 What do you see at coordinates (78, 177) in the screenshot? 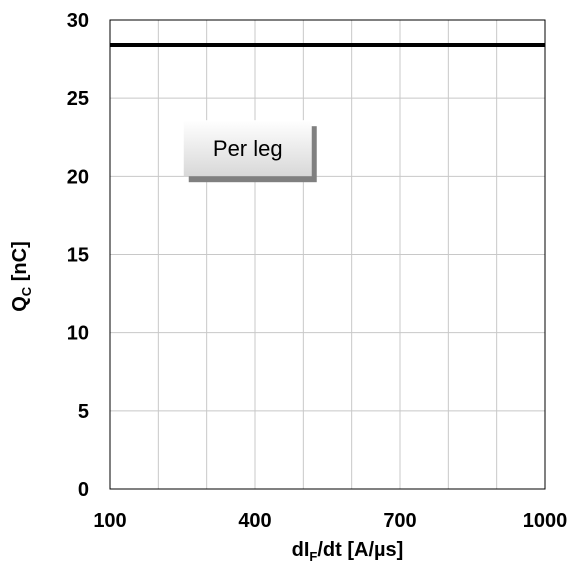
I see `y-tick-label: 20` at bounding box center [78, 177].